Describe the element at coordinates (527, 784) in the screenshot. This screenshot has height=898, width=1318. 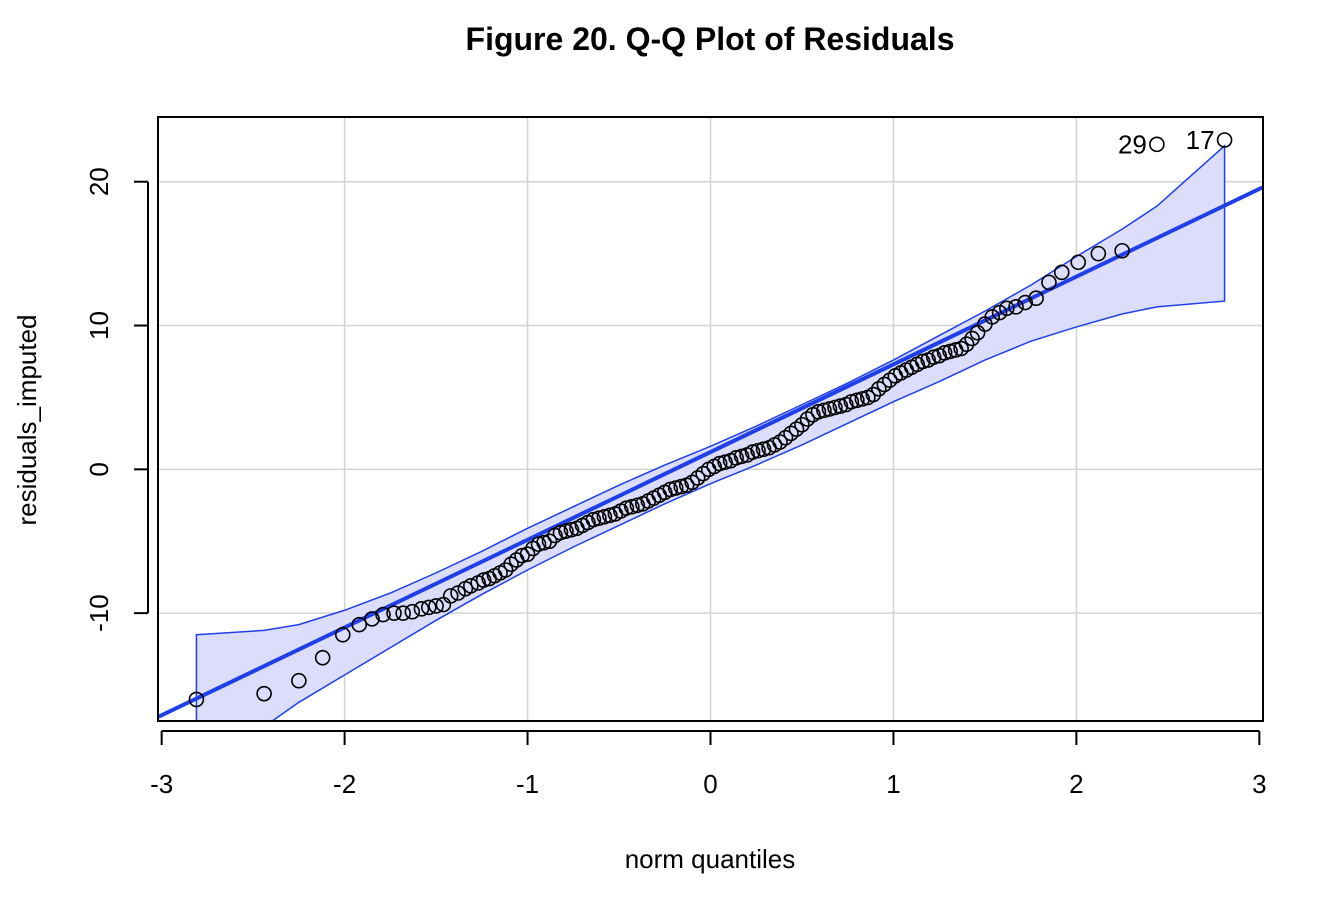
I see `x-tick-label: -1` at that location.